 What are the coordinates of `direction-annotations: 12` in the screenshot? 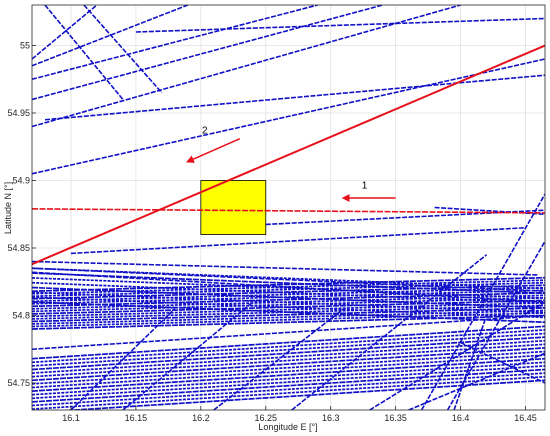 It's located at (291, 164).